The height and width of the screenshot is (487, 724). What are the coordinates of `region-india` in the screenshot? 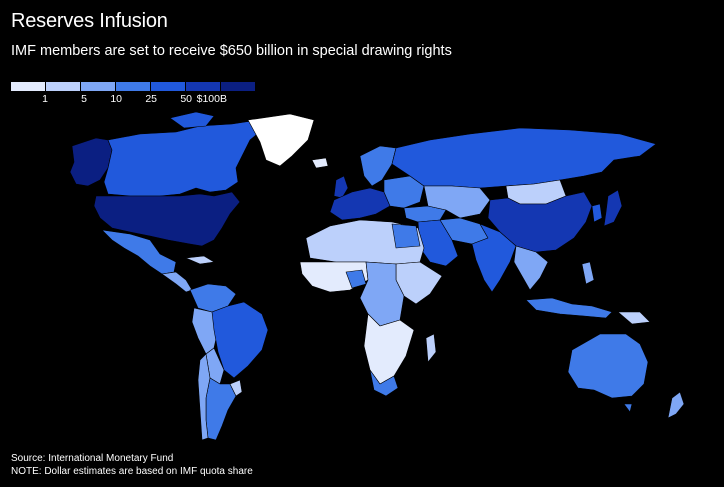 It's located at (494, 258).